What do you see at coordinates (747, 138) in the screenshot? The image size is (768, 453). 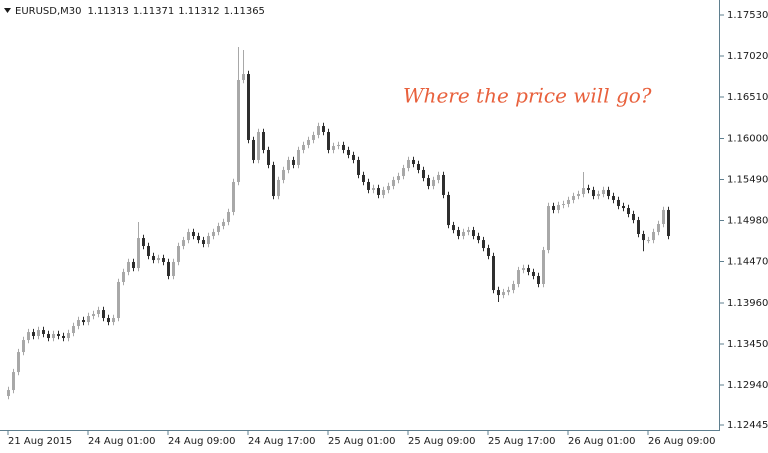 I see `y-tick-label: 1.16000` at bounding box center [747, 138].